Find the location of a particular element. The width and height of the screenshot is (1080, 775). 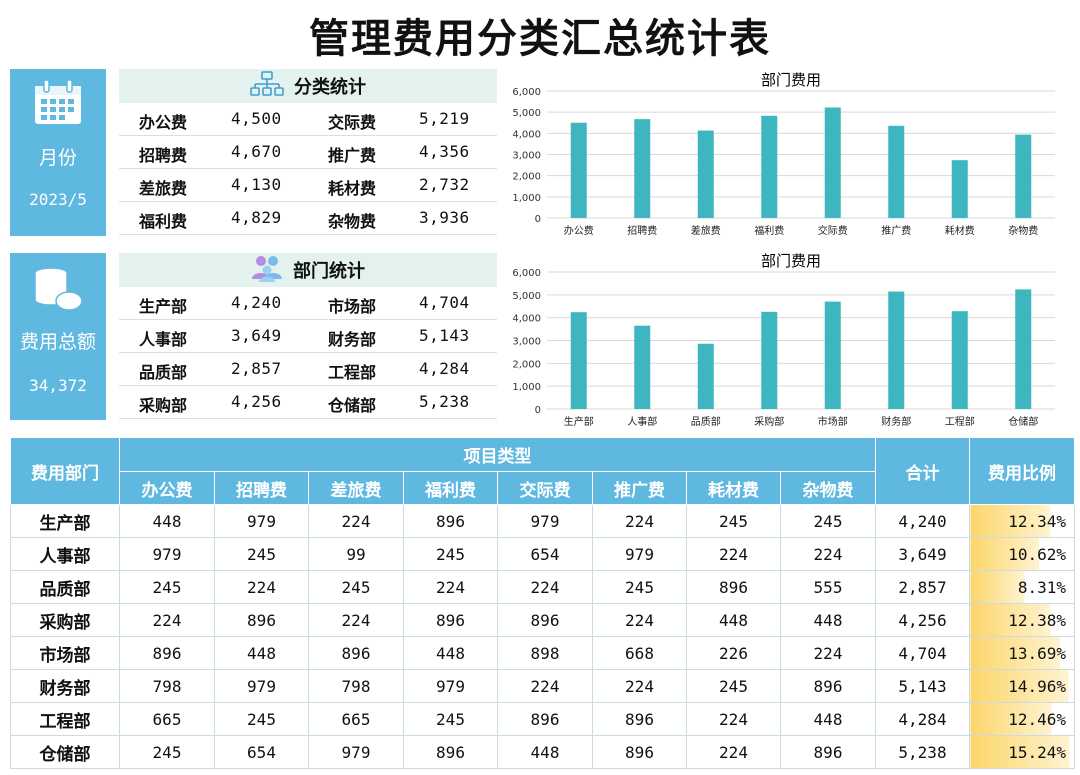

stat-label: 财务部 is located at coordinates (352, 339).